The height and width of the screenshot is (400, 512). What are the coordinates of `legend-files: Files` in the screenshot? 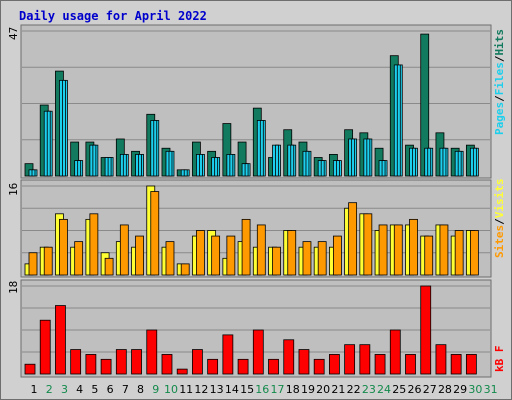 It's located at (499, 78).